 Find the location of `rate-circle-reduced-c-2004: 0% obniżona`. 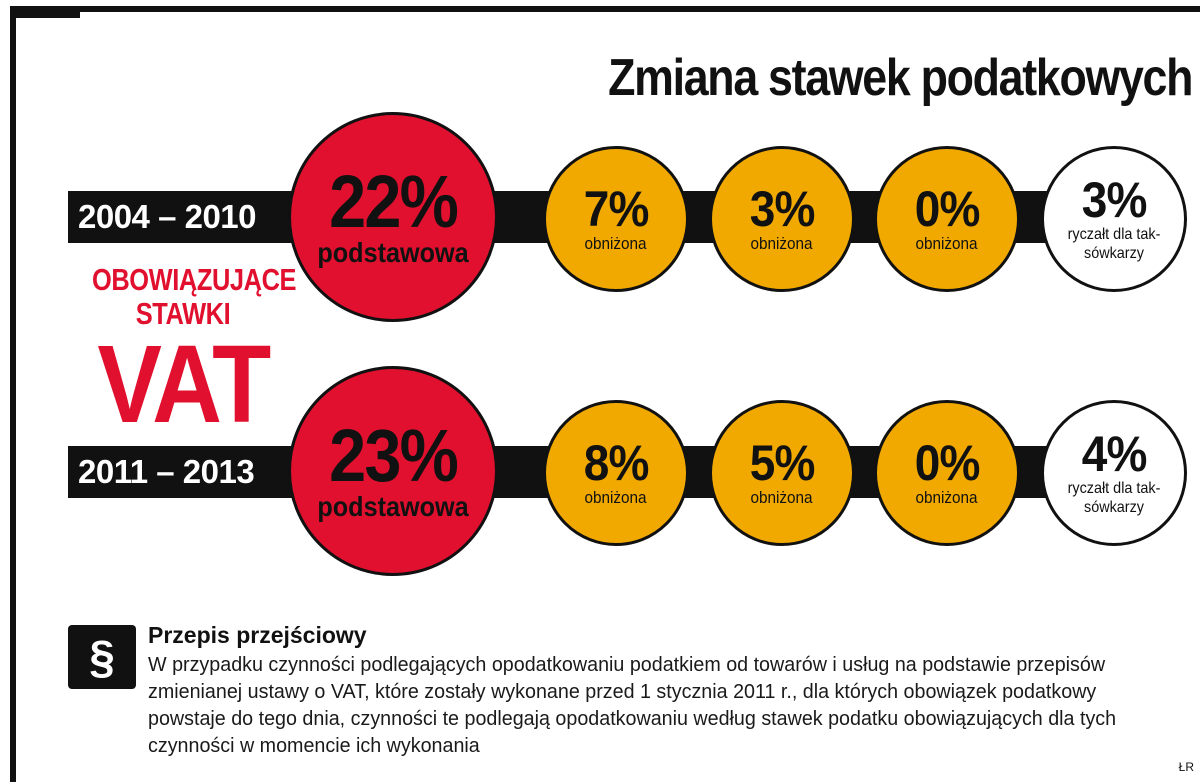

rate-circle-reduced-c-2004: 0% obniżona is located at coordinates (947, 219).